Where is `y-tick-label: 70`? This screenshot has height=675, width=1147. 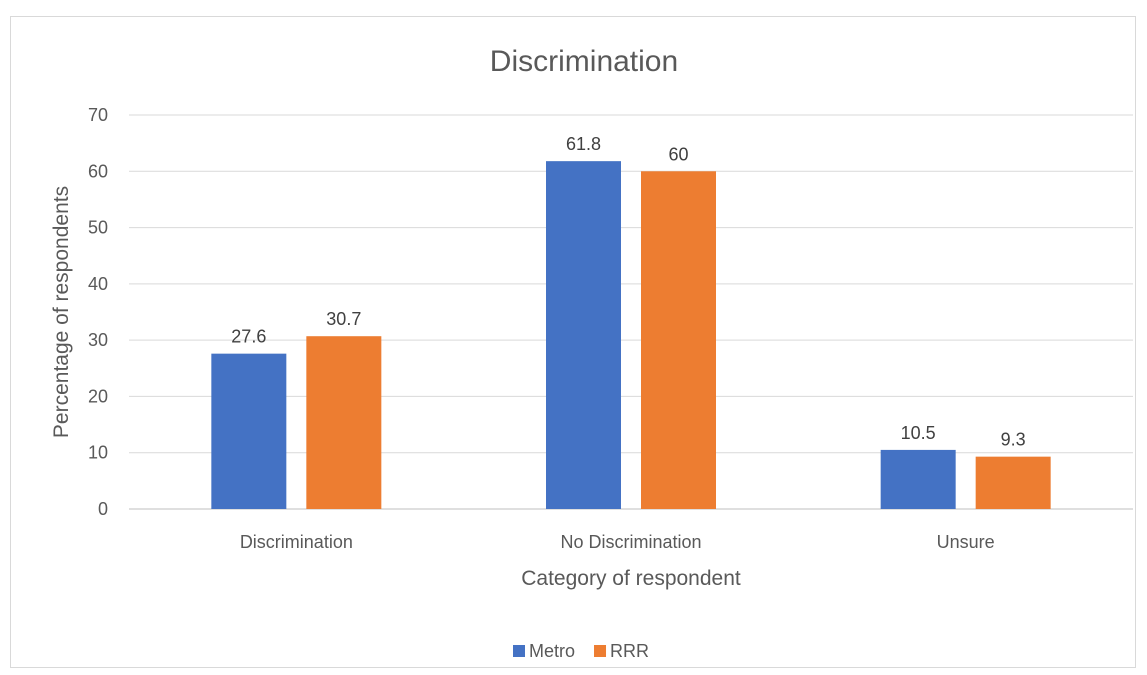 y-tick-label: 70 is located at coordinates (98, 115).